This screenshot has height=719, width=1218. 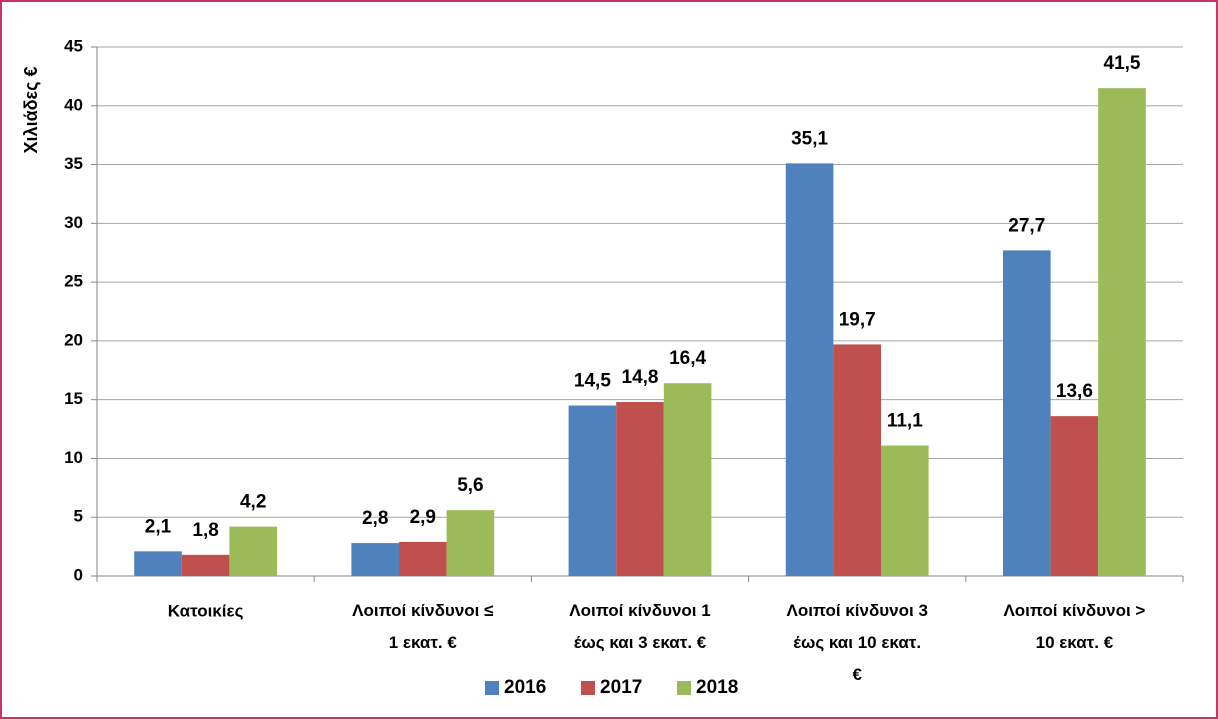 What do you see at coordinates (687, 358) in the screenshot?
I see `data-label: 16,4` at bounding box center [687, 358].